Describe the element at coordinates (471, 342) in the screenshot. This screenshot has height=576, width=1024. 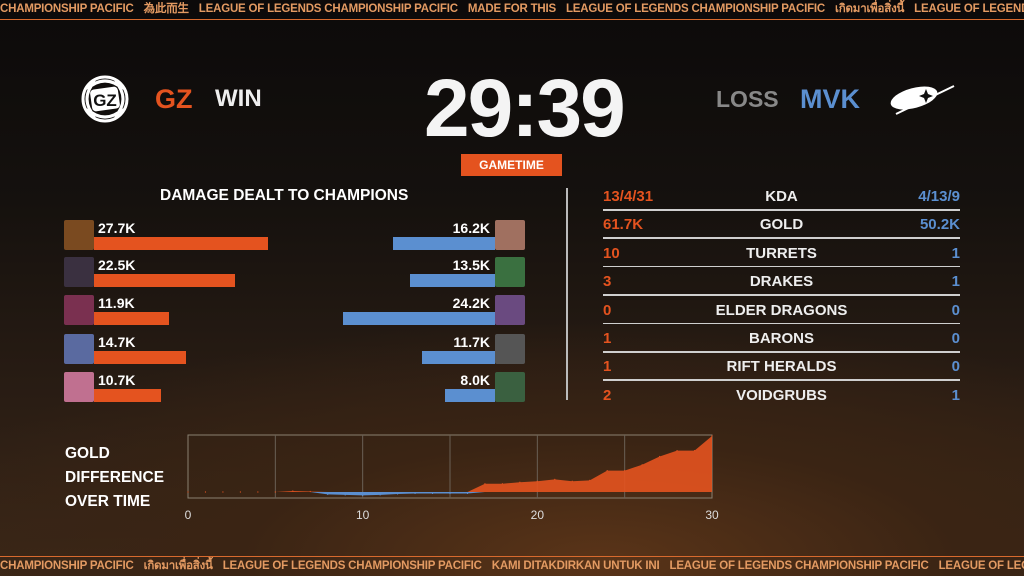
I see `damage-value-right: 11.7K` at that location.